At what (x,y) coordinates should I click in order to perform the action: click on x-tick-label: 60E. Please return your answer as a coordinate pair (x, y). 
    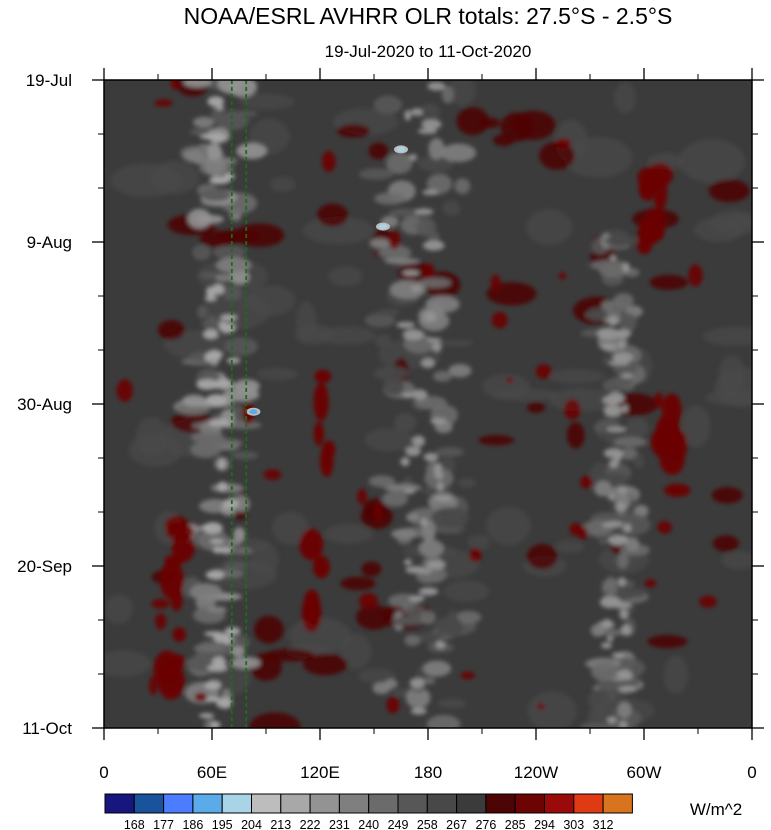
    Looking at the image, I should click on (212, 772).